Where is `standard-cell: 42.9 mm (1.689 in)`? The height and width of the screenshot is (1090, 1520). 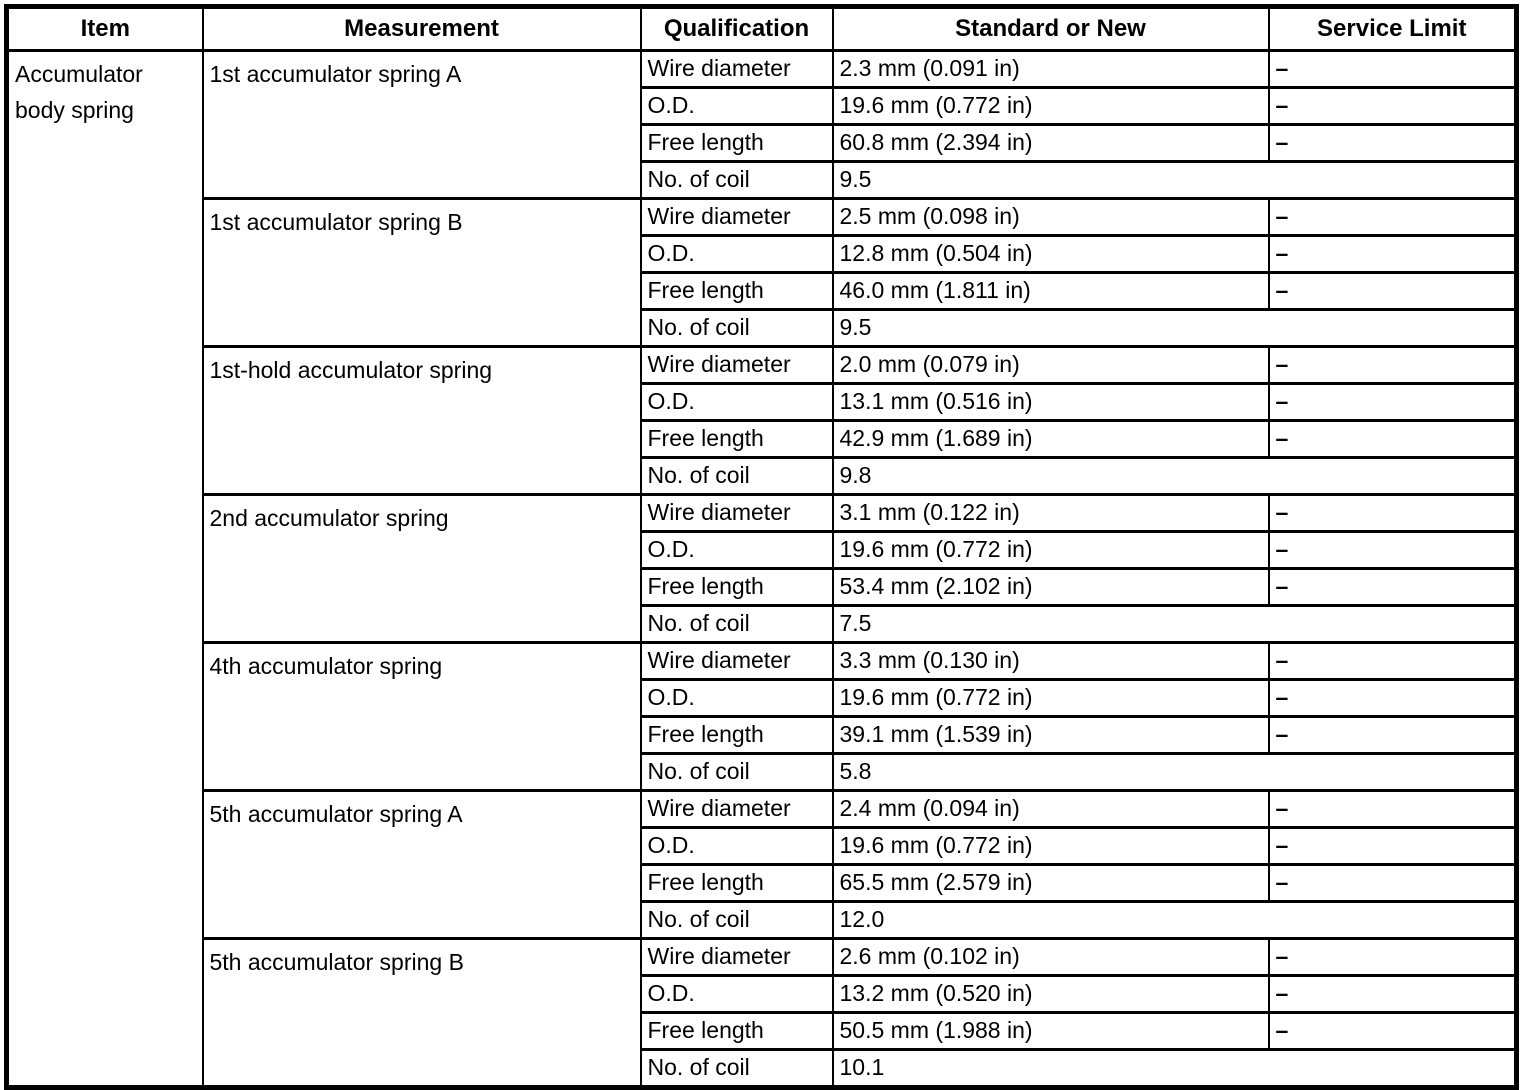
standard-cell: 42.9 mm (1.689 in) is located at coordinates (1050, 439).